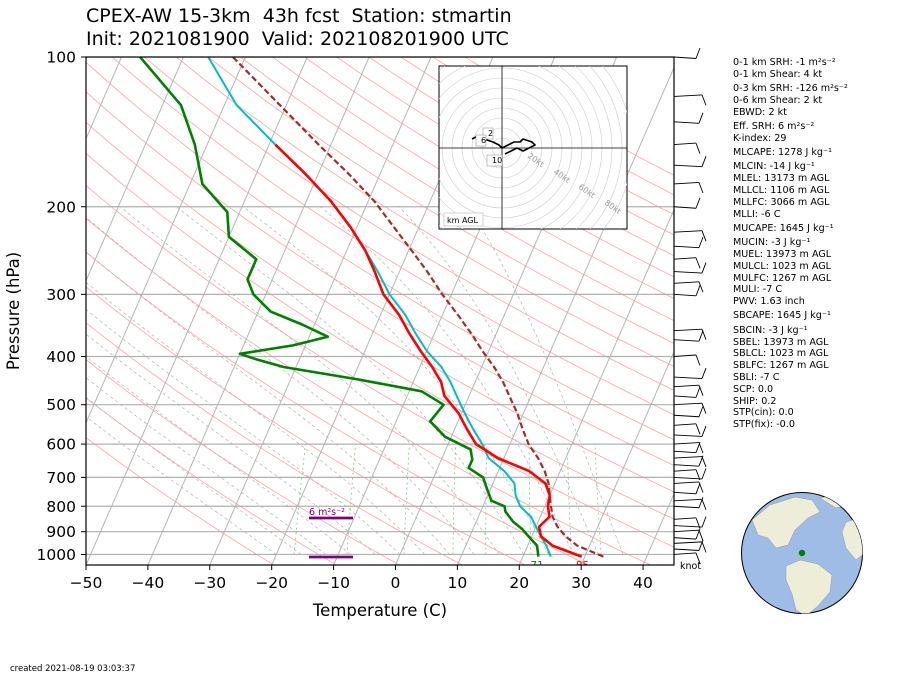 Image resolution: width=906 pixels, height=675 pixels. What do you see at coordinates (536, 566) in the screenshot?
I see `surface-dewpoint-label: 71` at bounding box center [536, 566].